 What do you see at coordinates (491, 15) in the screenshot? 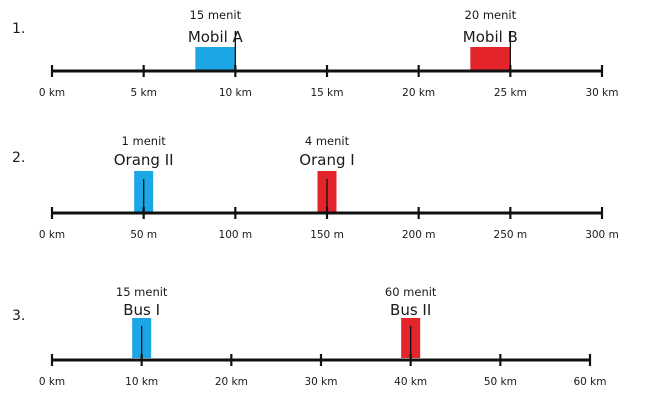
I see `time-label: 20 menit` at bounding box center [491, 15].